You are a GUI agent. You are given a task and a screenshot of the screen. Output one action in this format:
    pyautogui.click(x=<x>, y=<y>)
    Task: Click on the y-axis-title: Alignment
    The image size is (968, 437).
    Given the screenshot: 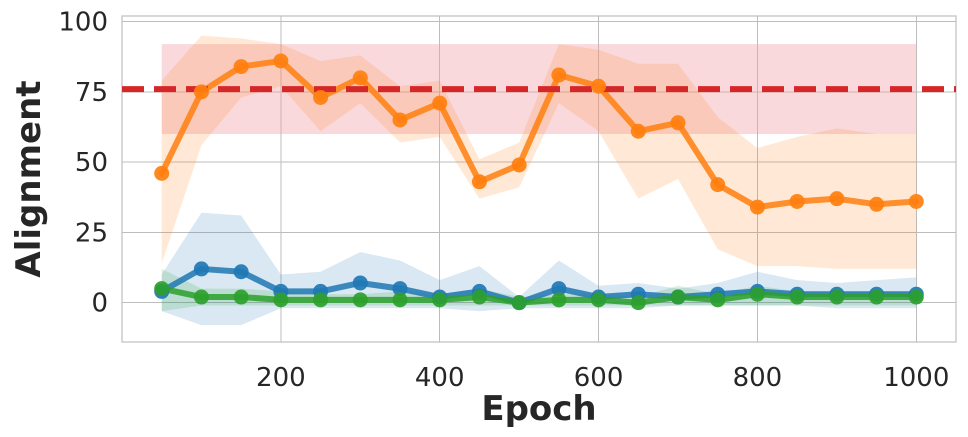 What is the action you would take?
    pyautogui.click(x=29, y=178)
    